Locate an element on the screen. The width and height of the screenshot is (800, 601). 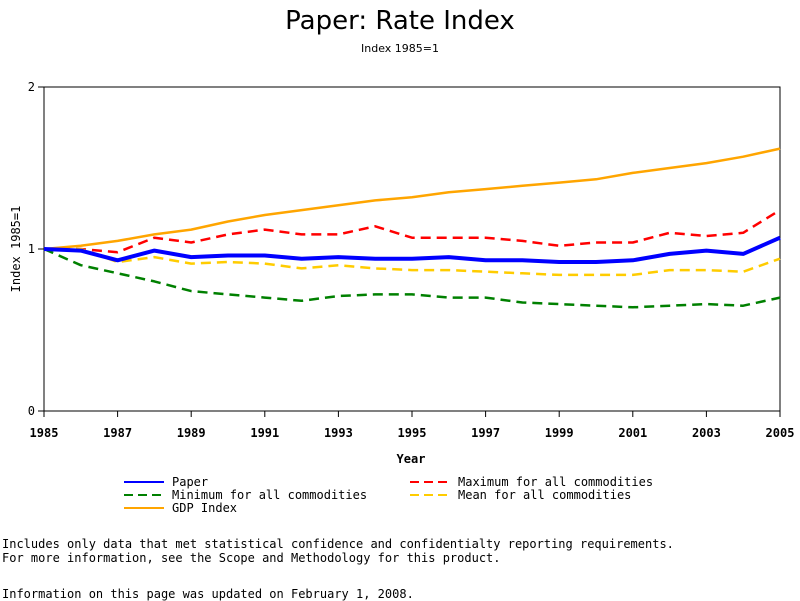
x-tick-label: 1995 is located at coordinates (412, 433).